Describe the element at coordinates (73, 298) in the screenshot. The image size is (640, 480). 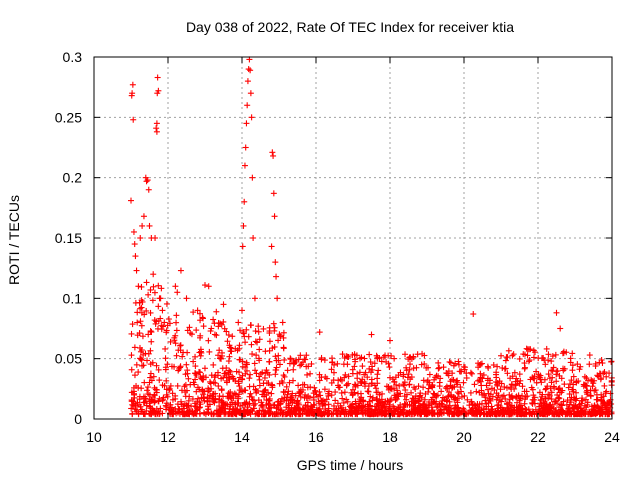
I see `y-tick-label: 0.1` at that location.